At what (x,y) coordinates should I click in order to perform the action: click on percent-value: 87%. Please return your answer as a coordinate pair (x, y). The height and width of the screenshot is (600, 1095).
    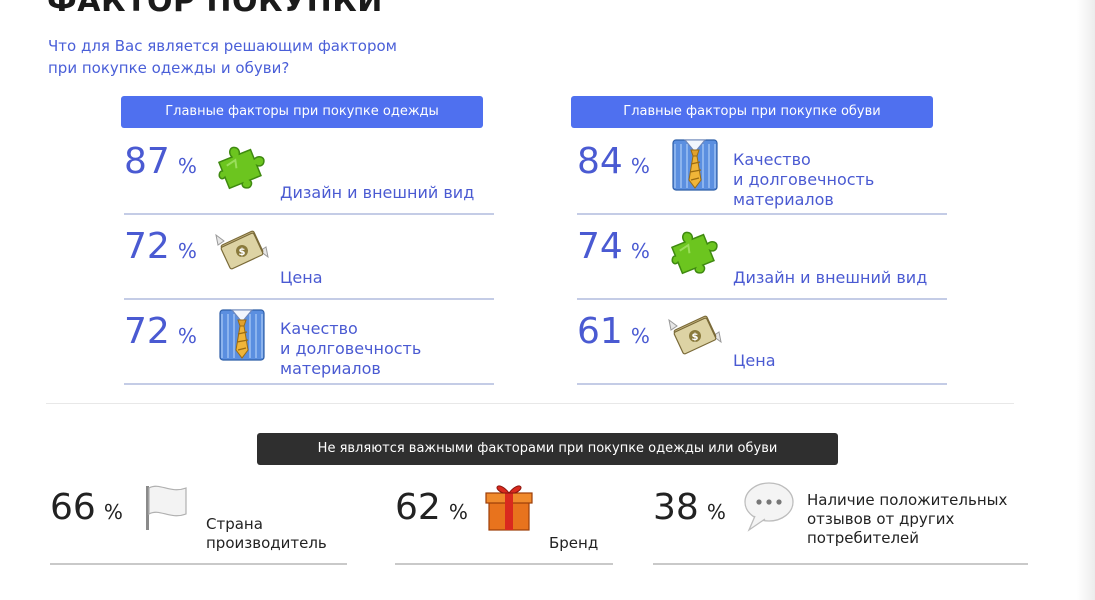
    Looking at the image, I should click on (160, 161).